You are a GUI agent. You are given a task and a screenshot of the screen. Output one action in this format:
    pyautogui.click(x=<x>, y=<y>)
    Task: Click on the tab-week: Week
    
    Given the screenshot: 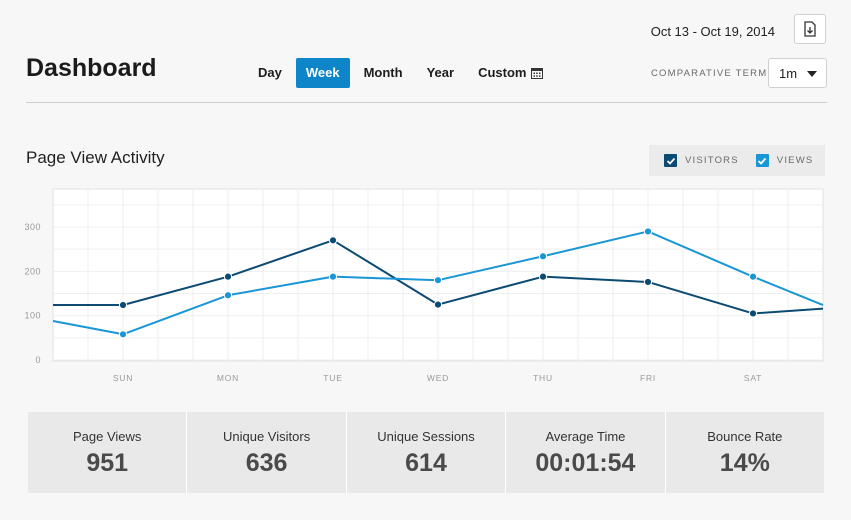 What is the action you would take?
    pyautogui.click(x=322, y=73)
    